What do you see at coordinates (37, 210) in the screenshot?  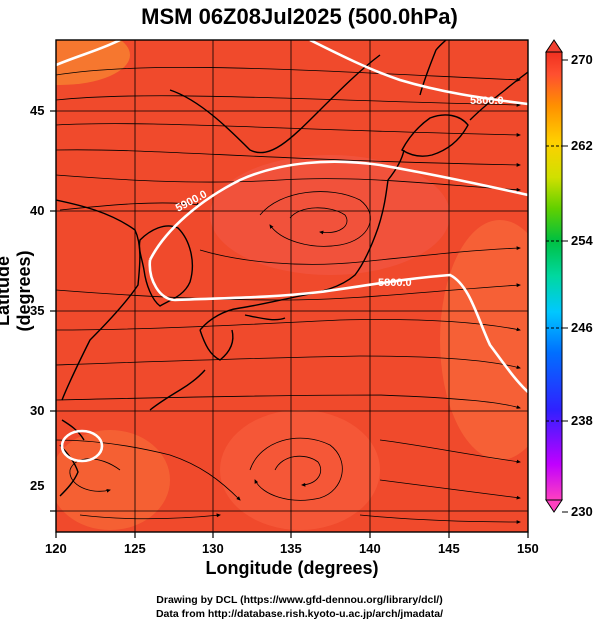 I see `y-tick-label: 40` at bounding box center [37, 210].